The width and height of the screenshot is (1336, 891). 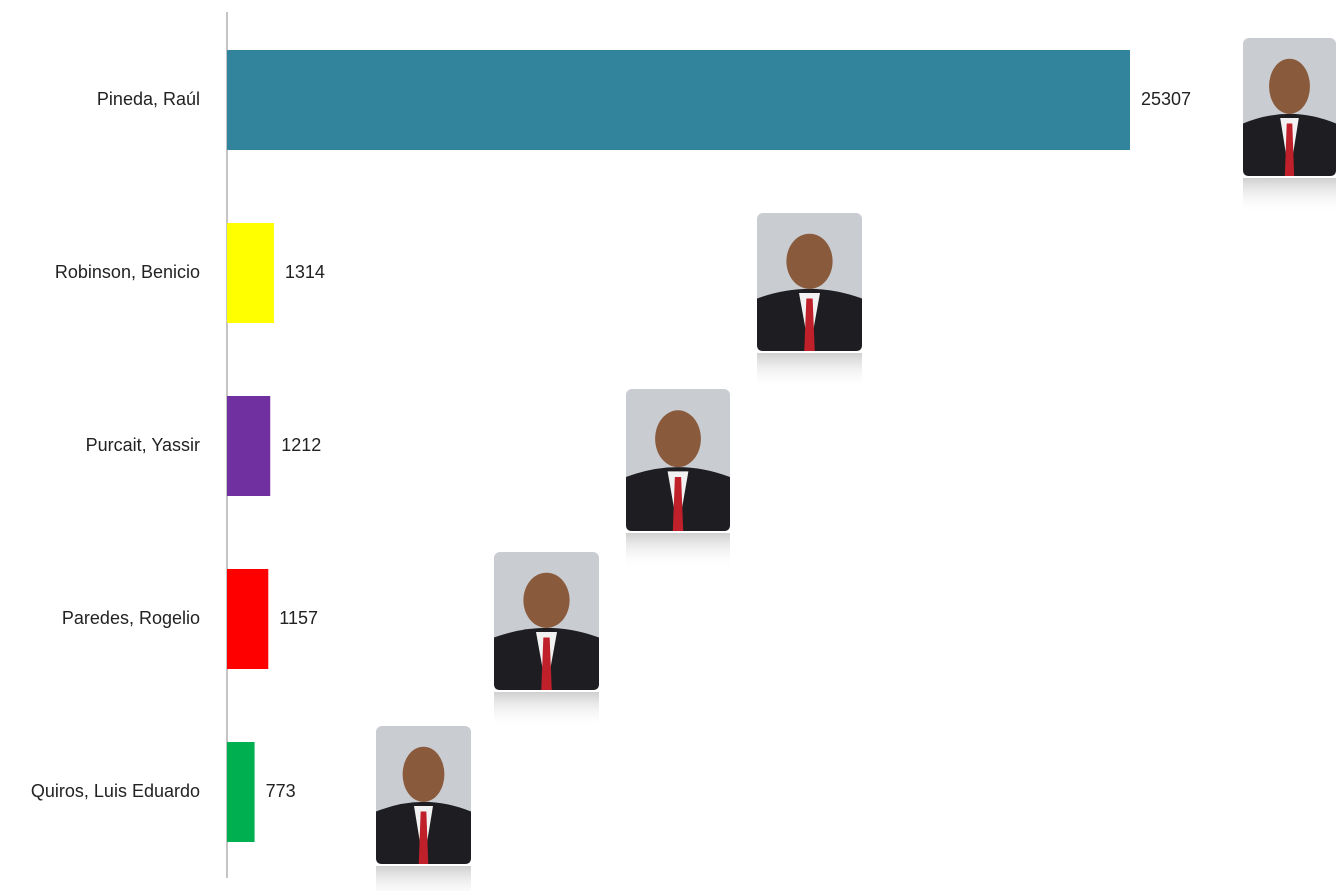 I want to click on value-label: 1157, so click(x=298, y=618).